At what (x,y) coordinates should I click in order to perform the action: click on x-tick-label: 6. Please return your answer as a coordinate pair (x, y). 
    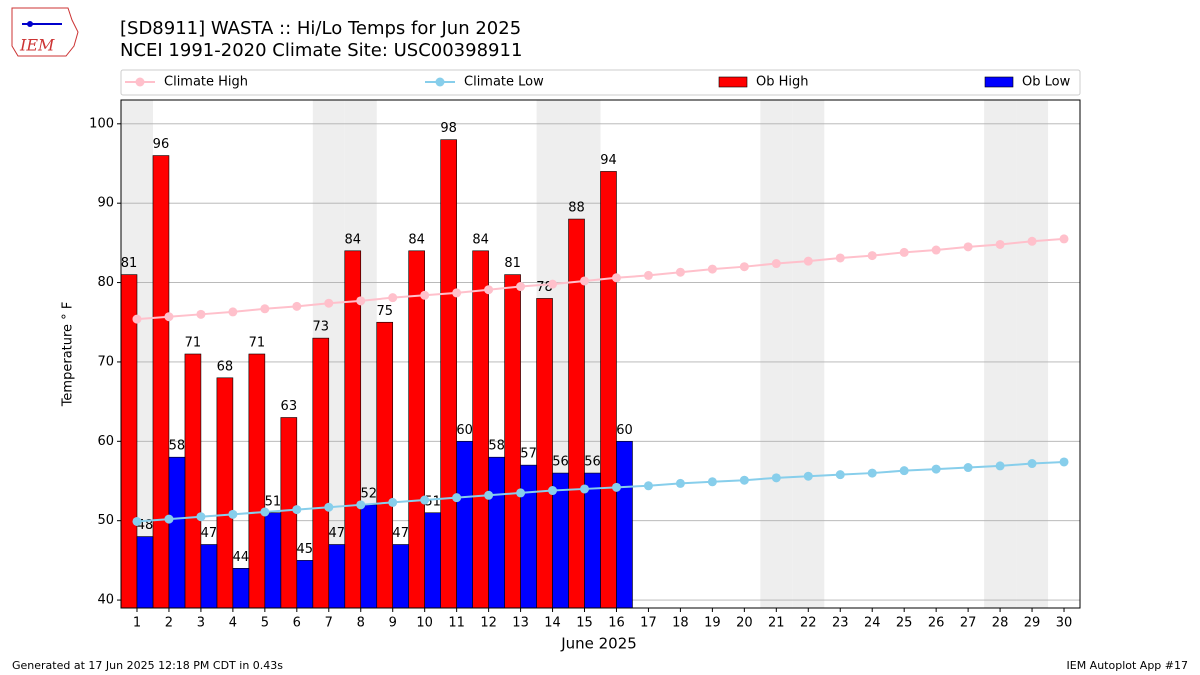
    Looking at the image, I should click on (297, 623).